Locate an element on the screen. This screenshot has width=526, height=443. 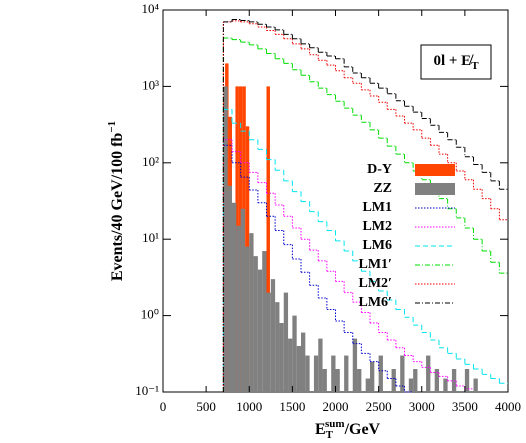
legend-label: LM1 is located at coordinates (377, 207).